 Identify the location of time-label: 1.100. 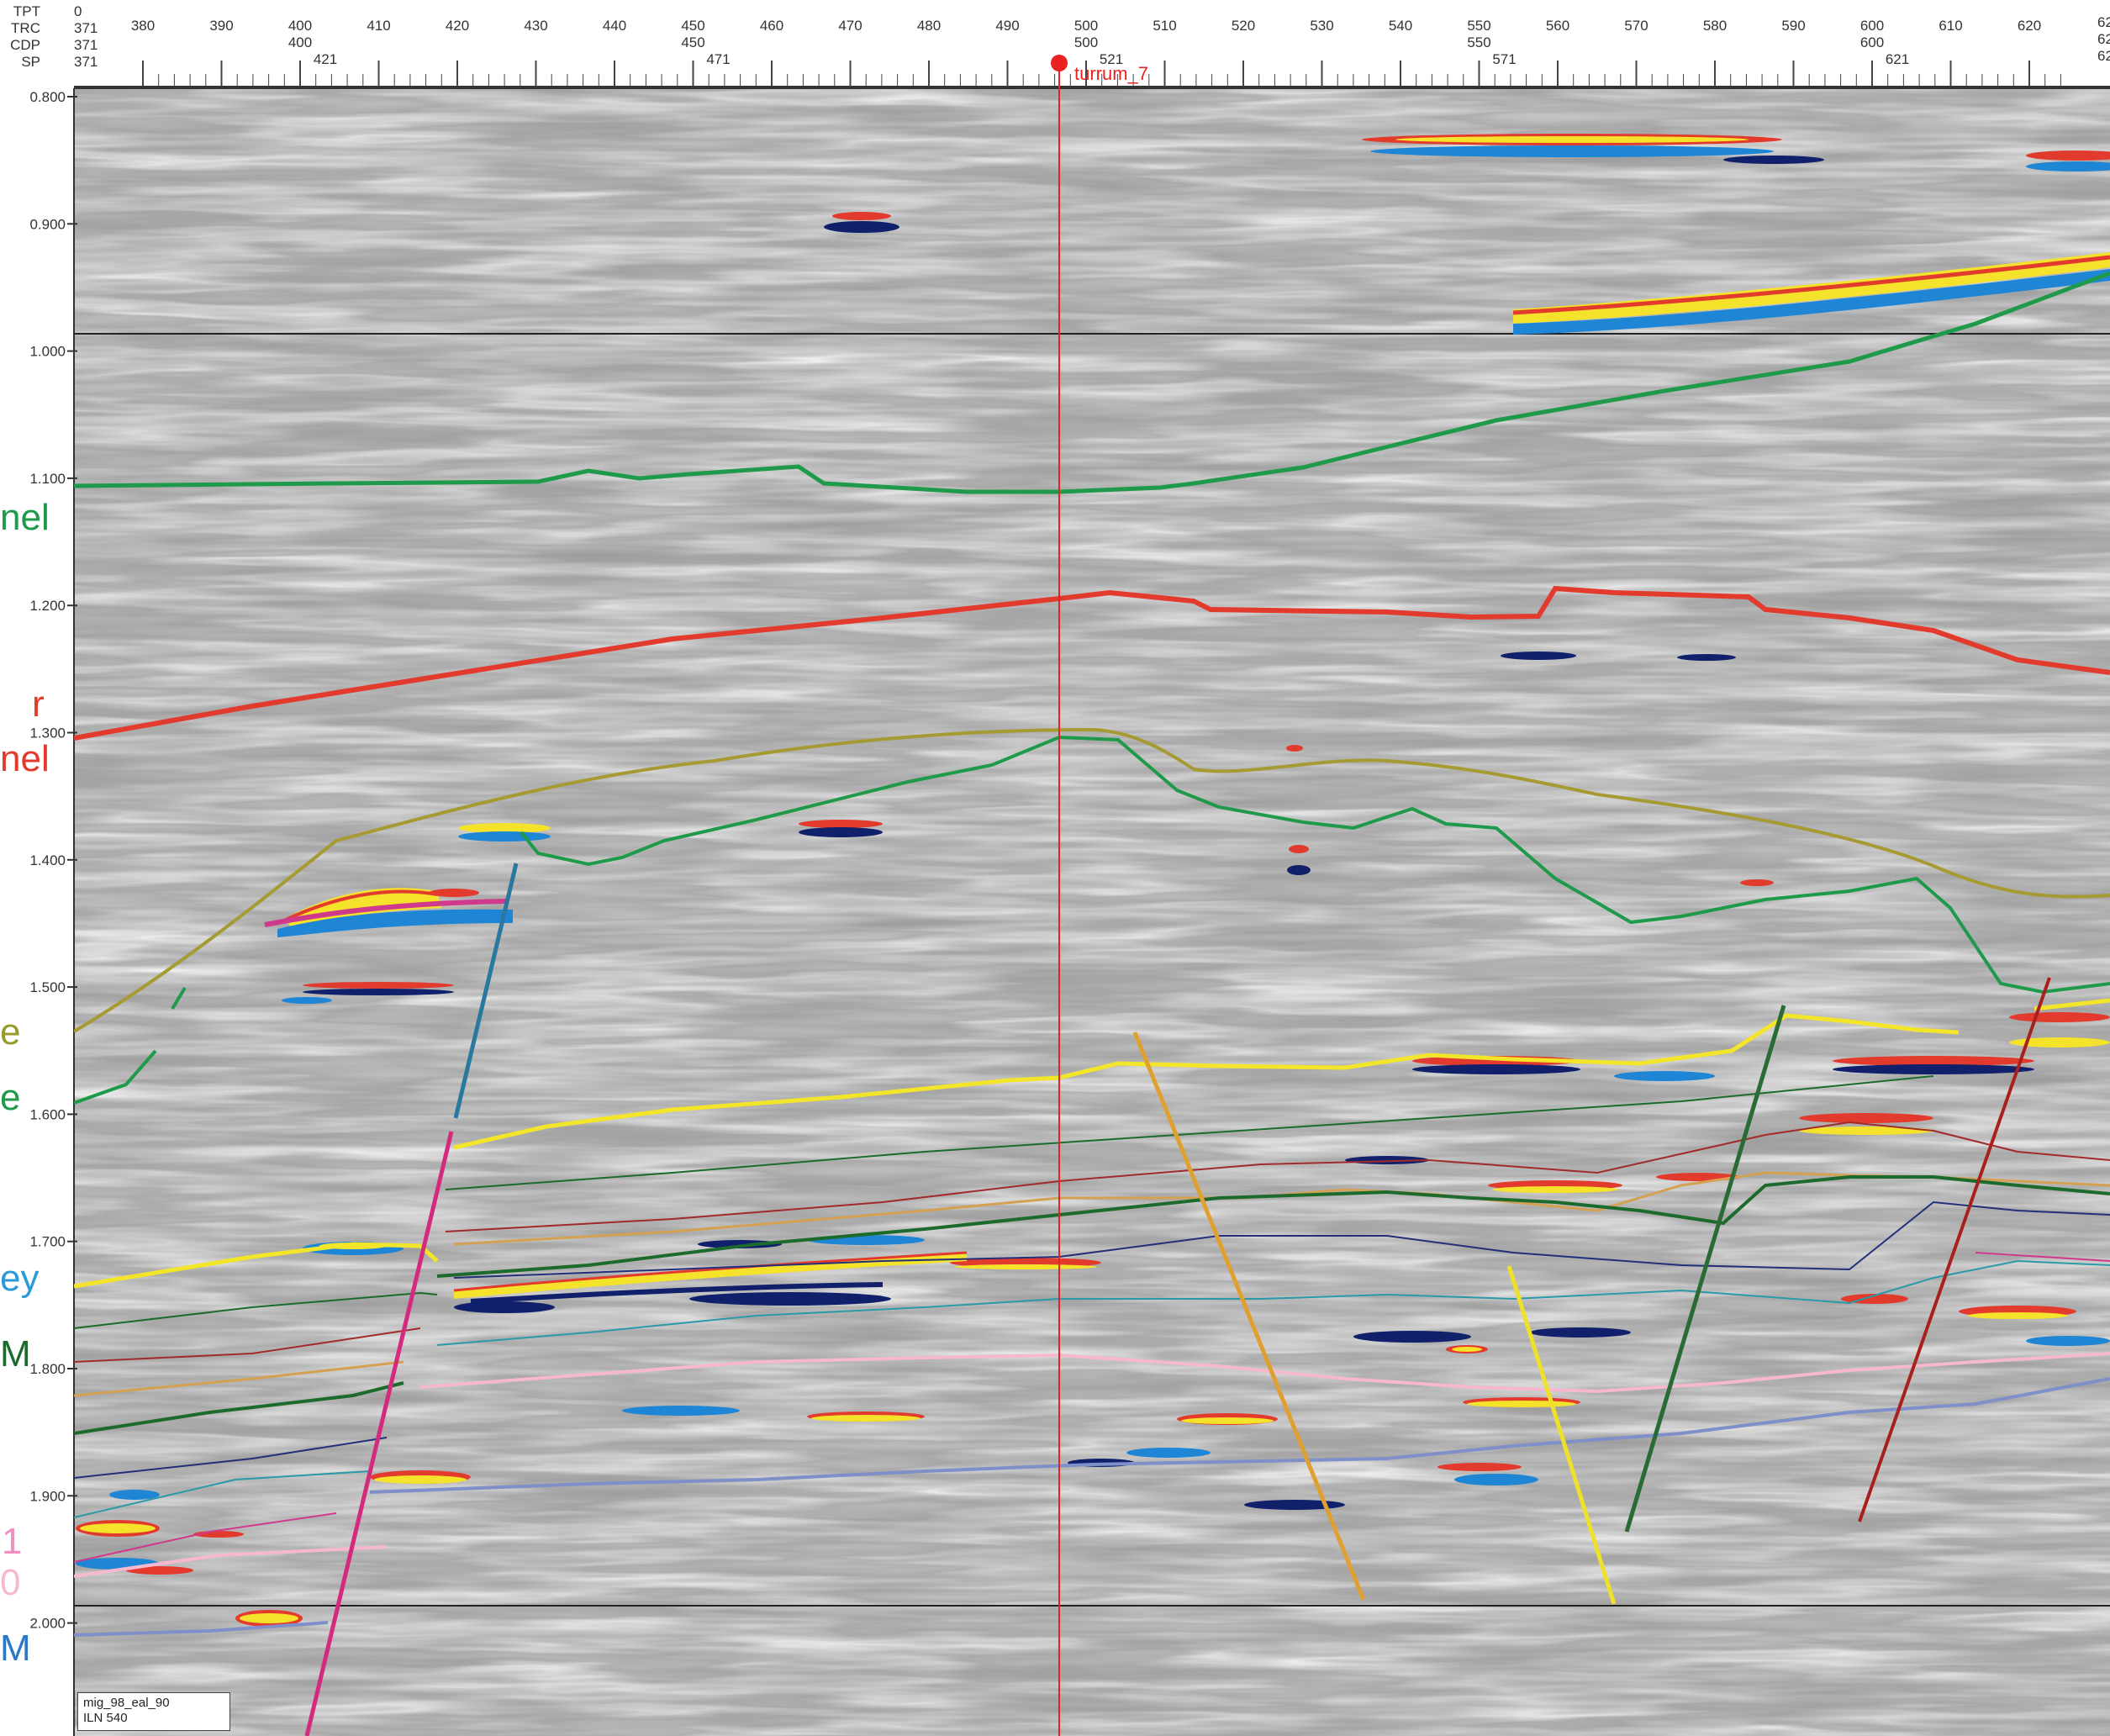
(47, 479).